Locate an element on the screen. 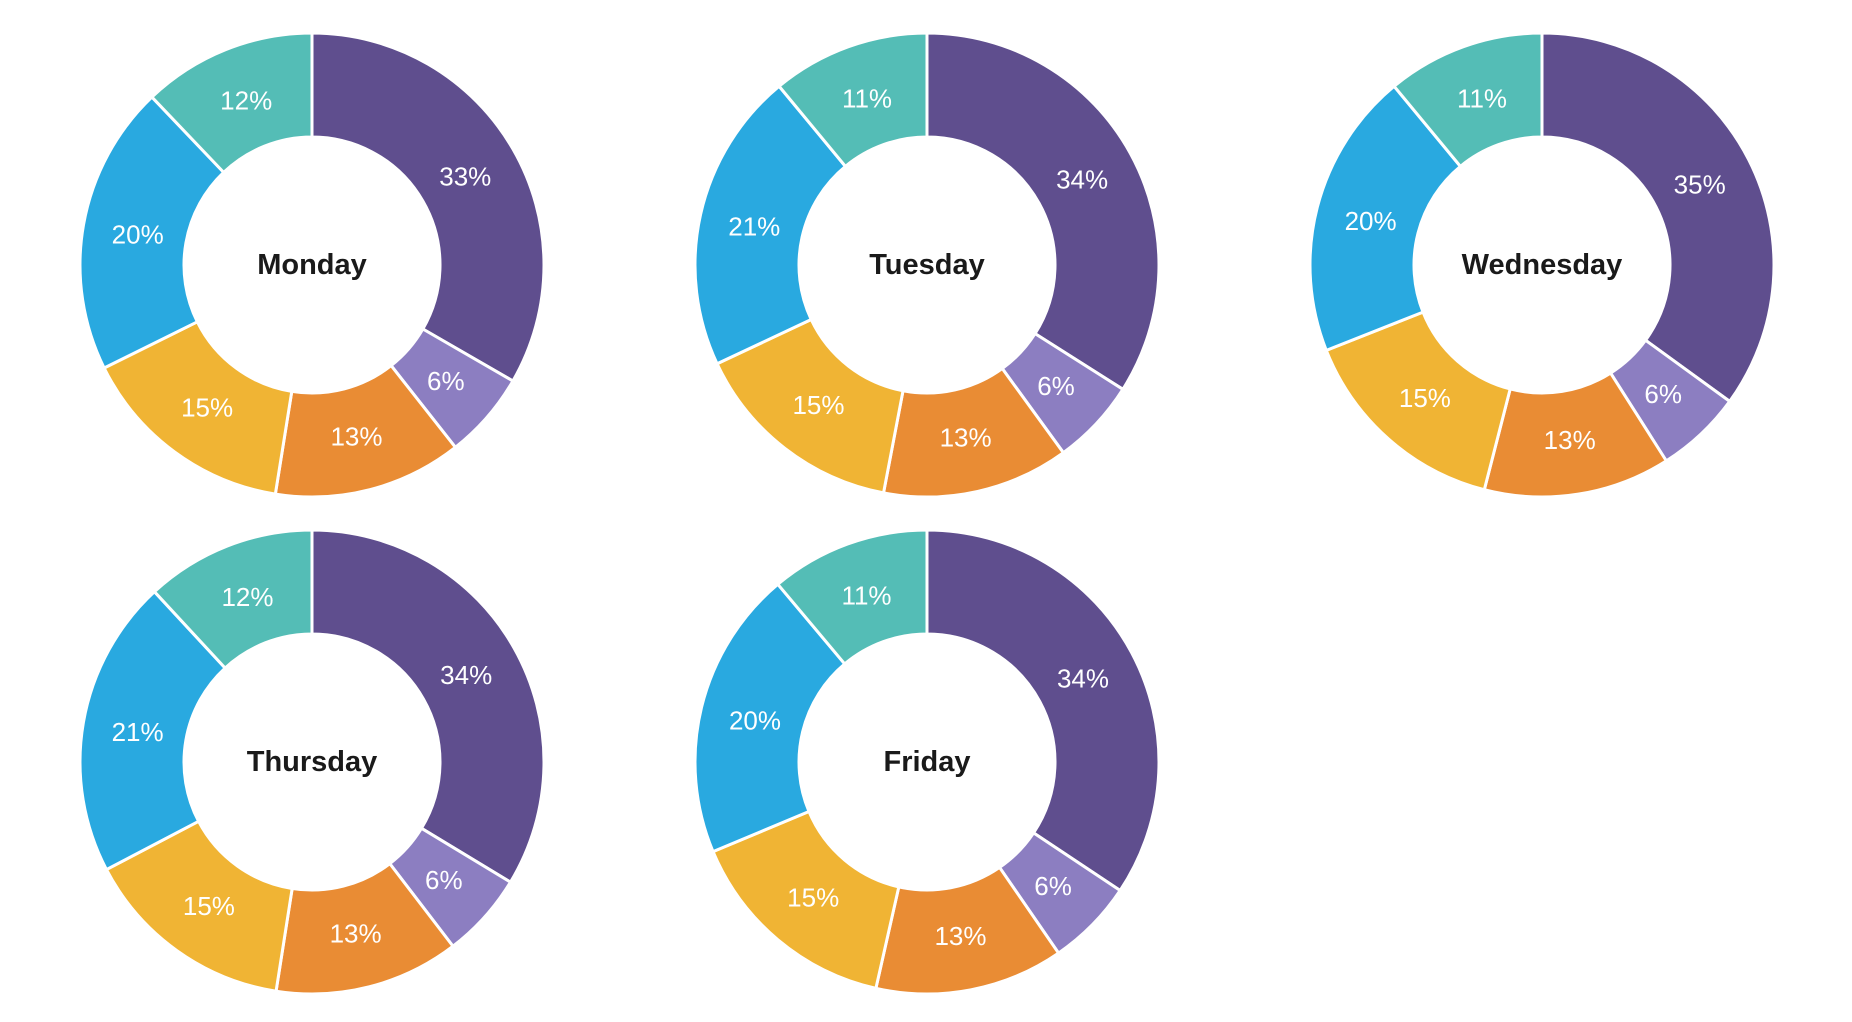 The width and height of the screenshot is (1852, 1022). slice-label-wednesday-light-purple: 6% is located at coordinates (1663, 394).